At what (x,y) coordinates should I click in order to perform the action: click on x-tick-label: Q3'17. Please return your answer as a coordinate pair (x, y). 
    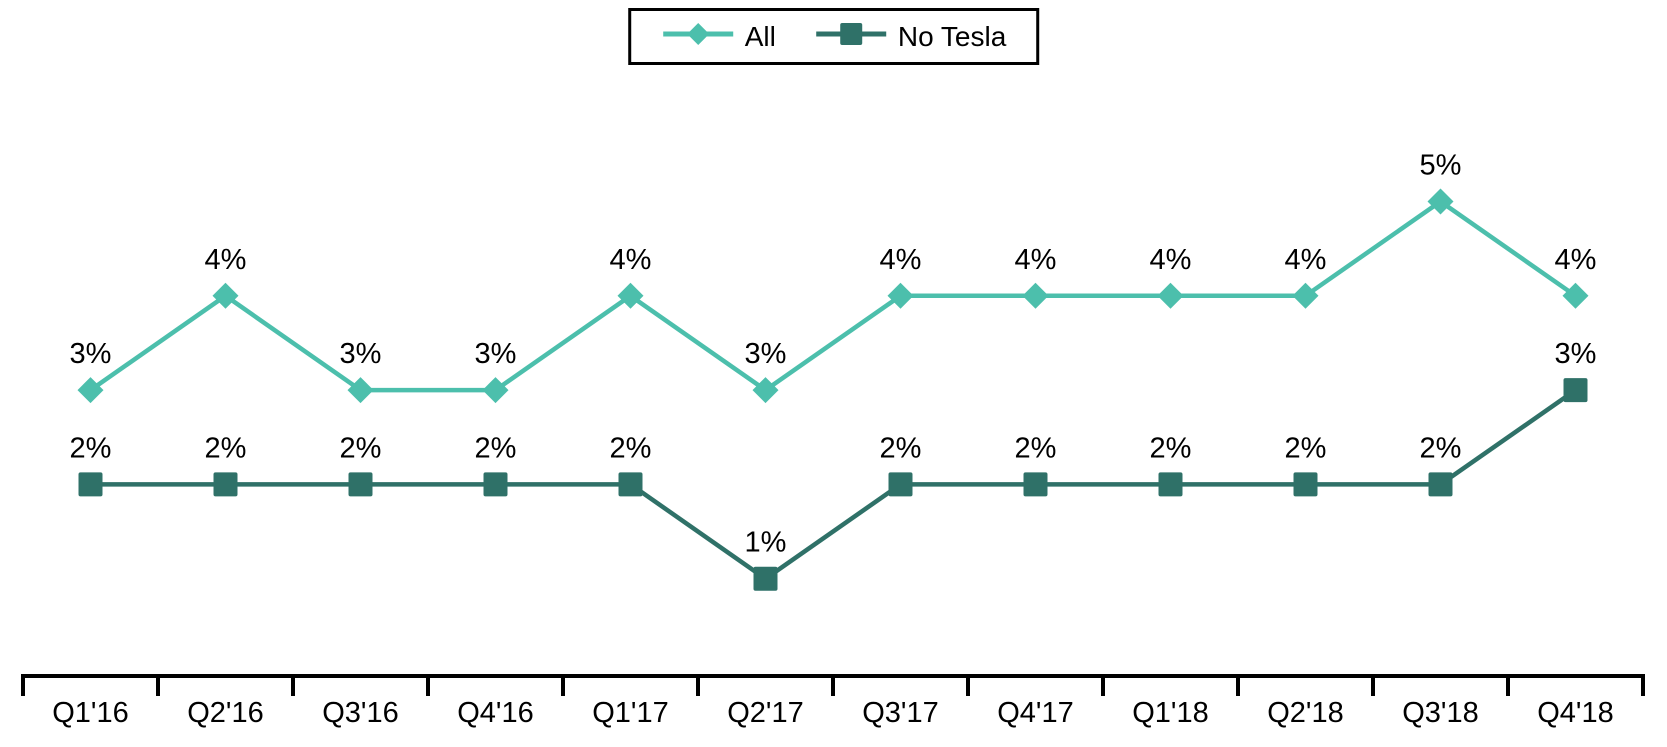
    Looking at the image, I should click on (900, 713).